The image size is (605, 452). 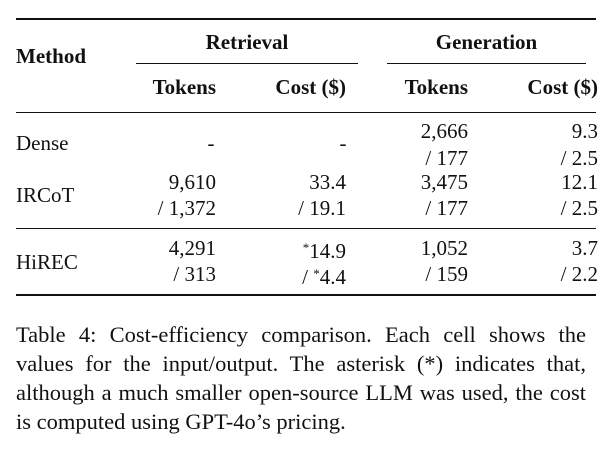 What do you see at coordinates (194, 274) in the screenshot?
I see `retrieval-tokens-output: / 313` at bounding box center [194, 274].